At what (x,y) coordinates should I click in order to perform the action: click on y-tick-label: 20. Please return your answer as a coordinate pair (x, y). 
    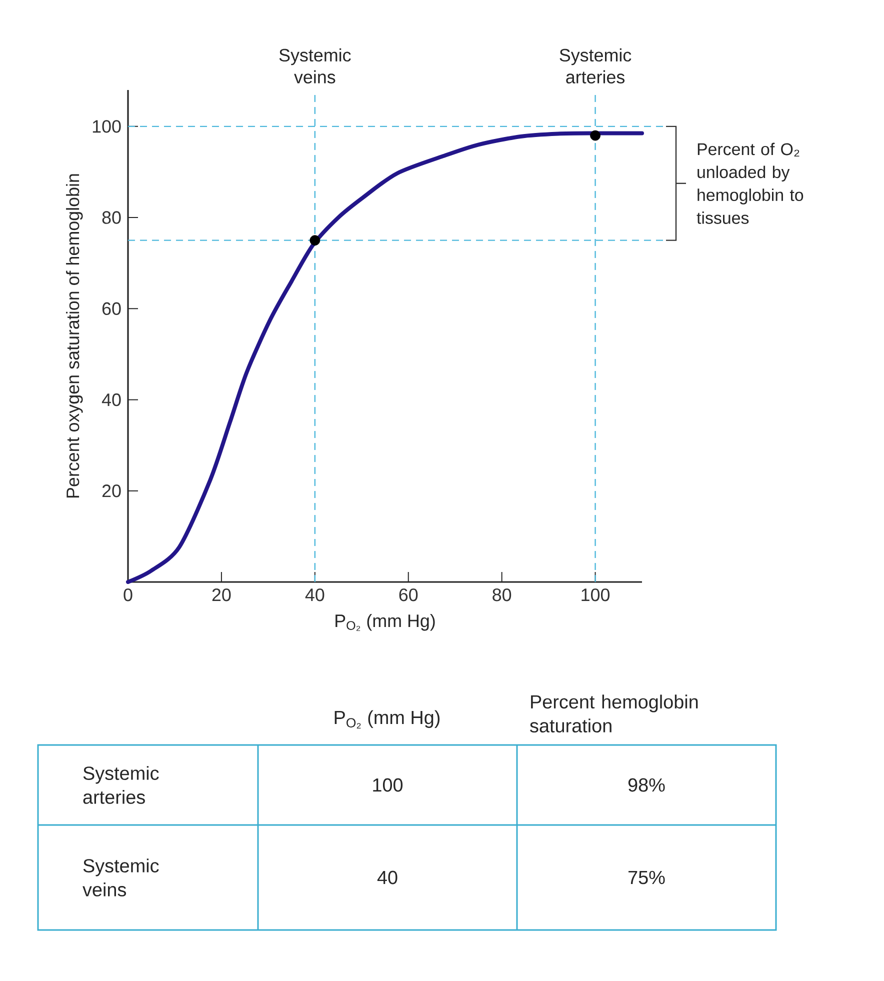
    Looking at the image, I should click on (111, 491).